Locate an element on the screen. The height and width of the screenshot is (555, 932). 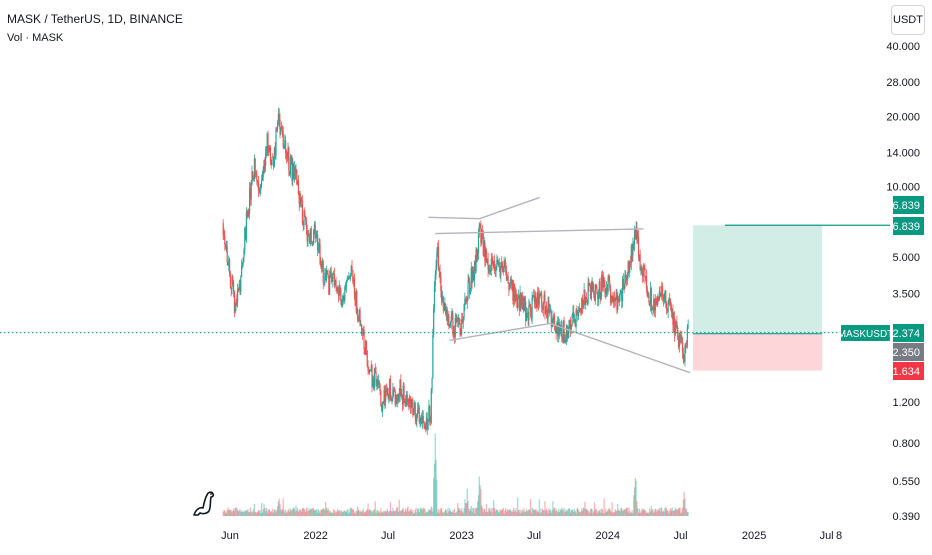
last-price-text: 2.374 is located at coordinates (906, 334).